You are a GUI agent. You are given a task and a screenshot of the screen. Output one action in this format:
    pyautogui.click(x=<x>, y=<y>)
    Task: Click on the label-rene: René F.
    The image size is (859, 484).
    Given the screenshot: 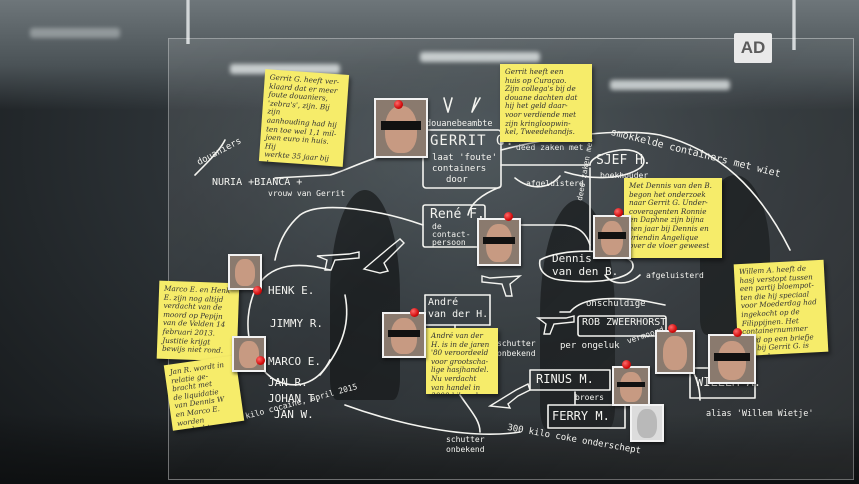 What is the action you would take?
    pyautogui.click(x=457, y=214)
    